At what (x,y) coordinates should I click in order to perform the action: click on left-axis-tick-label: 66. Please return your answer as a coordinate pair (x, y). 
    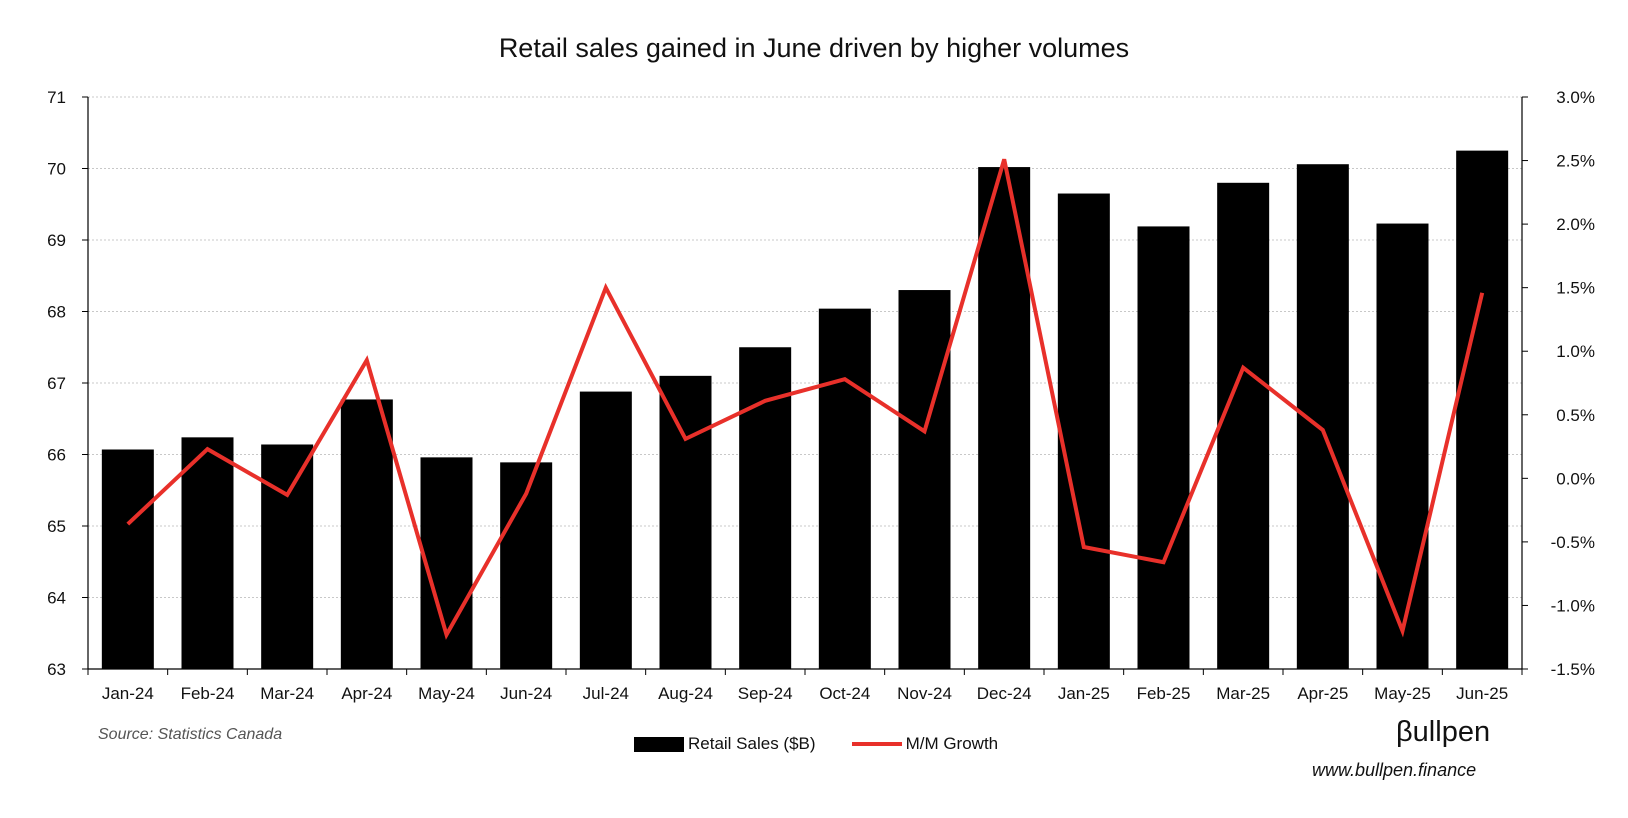
    Looking at the image, I should click on (56, 455).